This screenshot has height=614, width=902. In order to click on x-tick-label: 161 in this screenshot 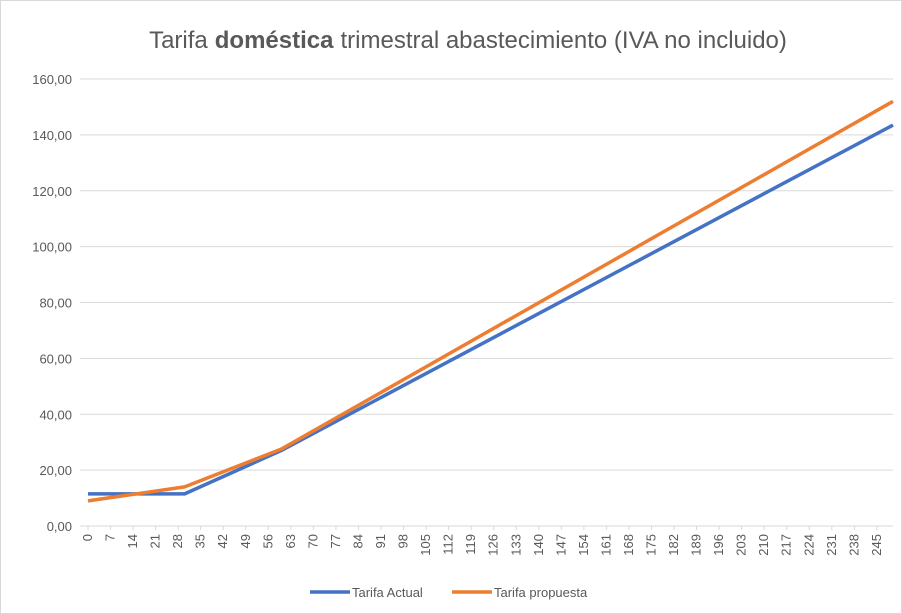, I will do `click(605, 545)`.